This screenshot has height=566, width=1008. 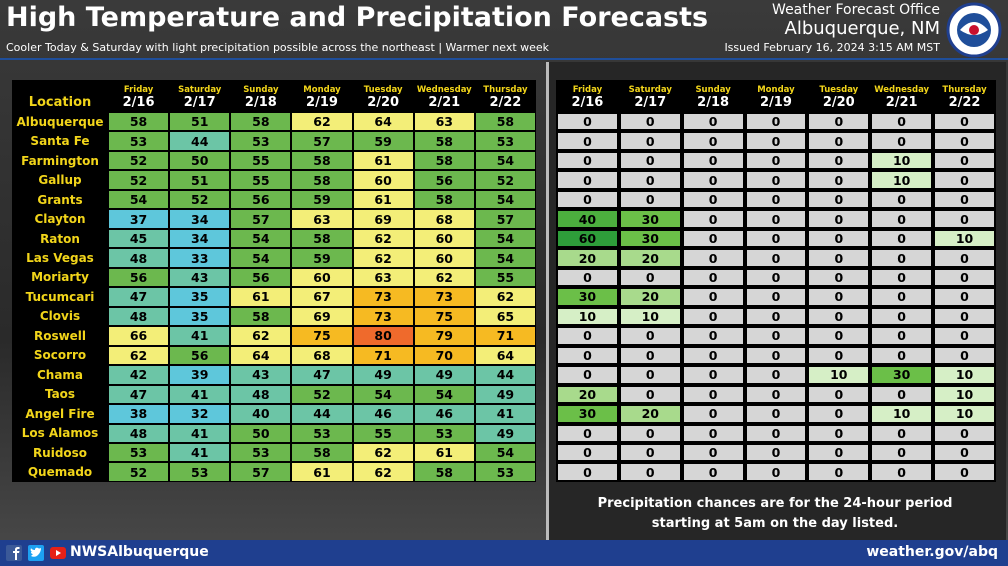 I want to click on temp-row: Angel Fire 38 32 40 44 46 46 41, so click(x=274, y=414).